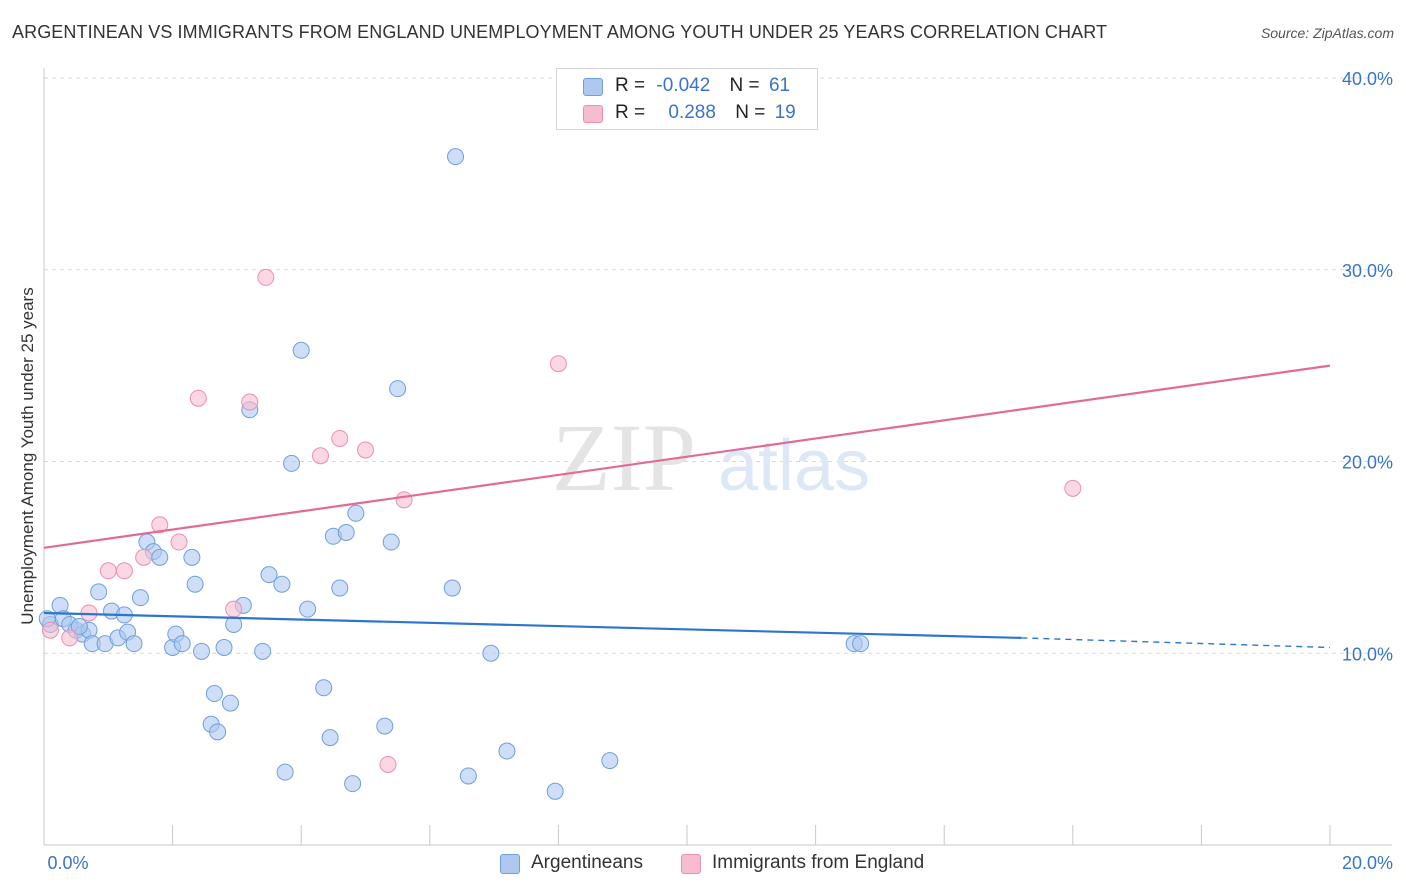  What do you see at coordinates (510, 864) in the screenshot?
I see `legend-swatch-argentineans` at bounding box center [510, 864].